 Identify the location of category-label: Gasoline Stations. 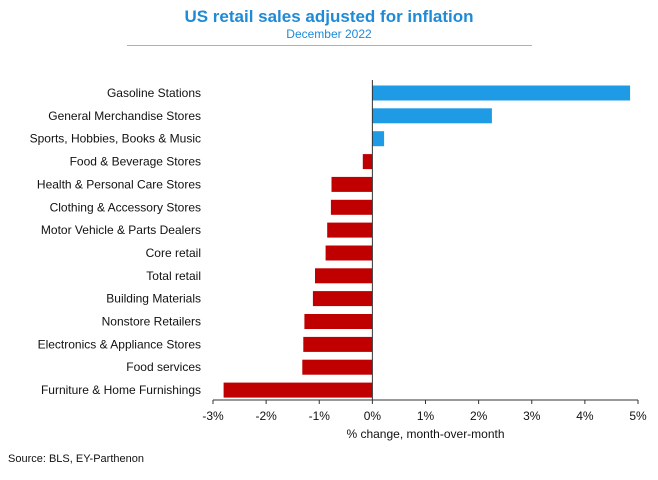
(154, 93).